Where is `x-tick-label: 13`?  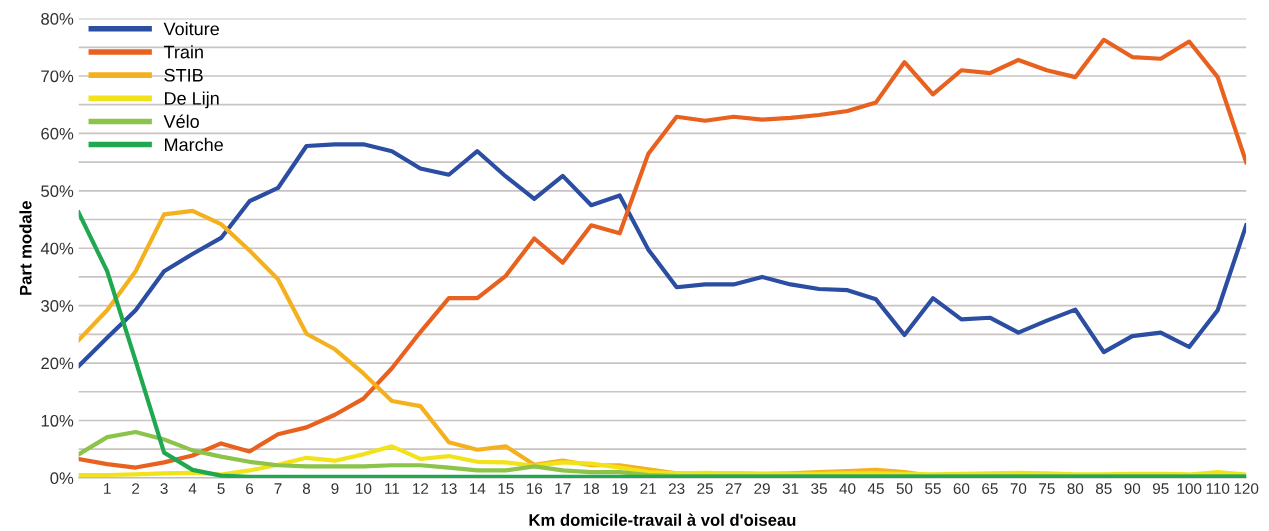
x-tick-label: 13 is located at coordinates (449, 488).